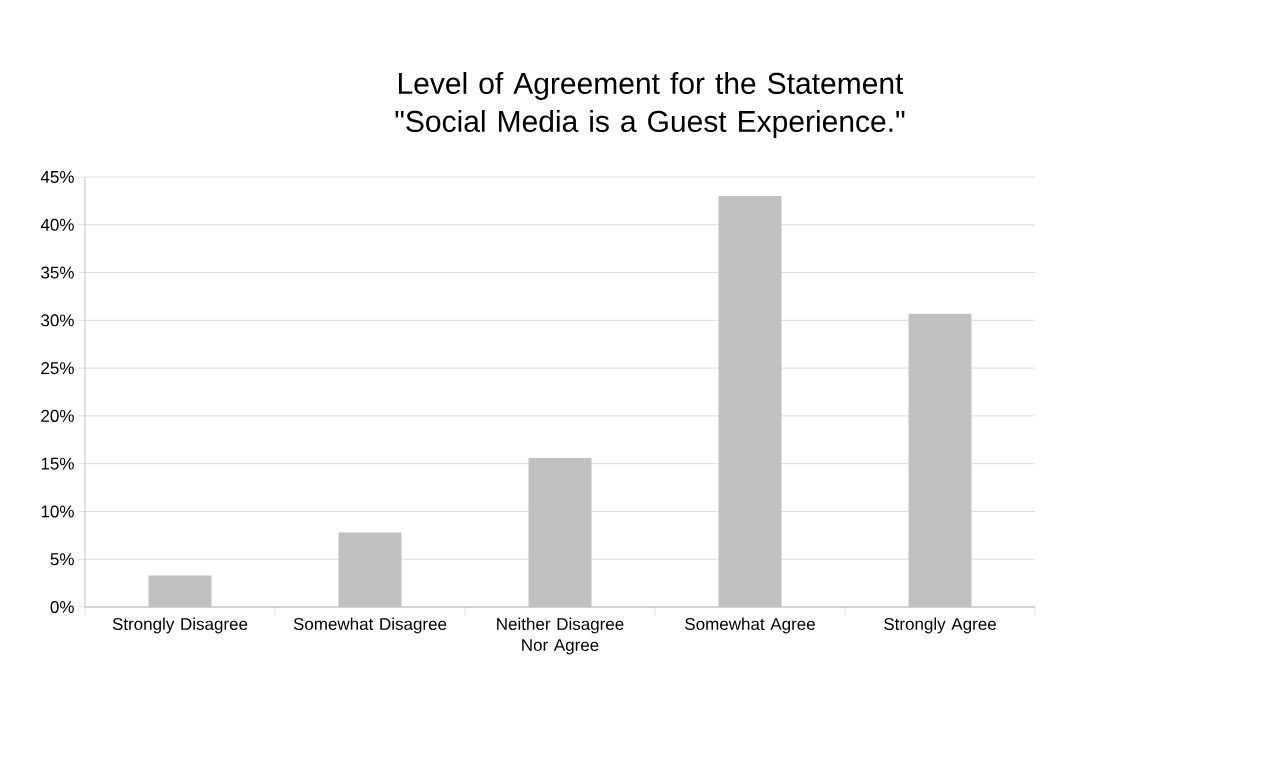  I want to click on y-tick-label: 5%, so click(62, 559).